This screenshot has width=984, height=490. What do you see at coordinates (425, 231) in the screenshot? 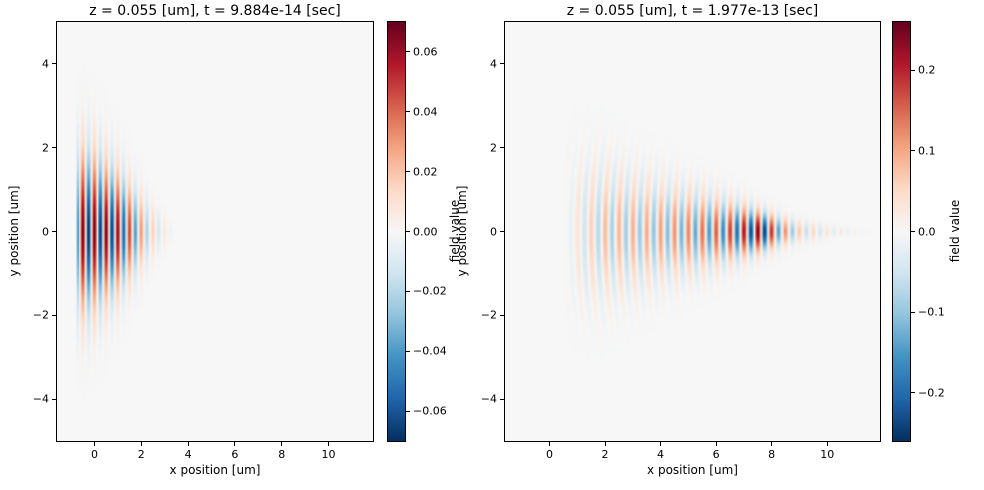
I see `colorbar-tick-label: 0.00` at bounding box center [425, 231].